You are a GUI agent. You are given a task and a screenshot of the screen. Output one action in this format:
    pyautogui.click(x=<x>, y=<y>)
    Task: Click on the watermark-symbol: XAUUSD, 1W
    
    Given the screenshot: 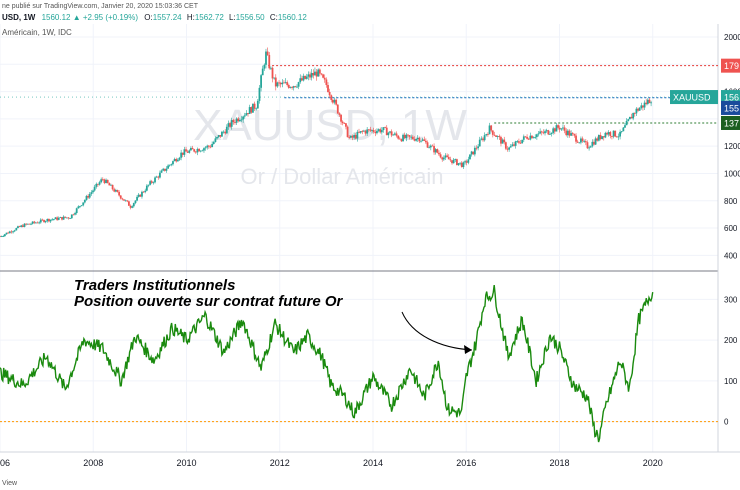 What is the action you would take?
    pyautogui.click(x=330, y=125)
    